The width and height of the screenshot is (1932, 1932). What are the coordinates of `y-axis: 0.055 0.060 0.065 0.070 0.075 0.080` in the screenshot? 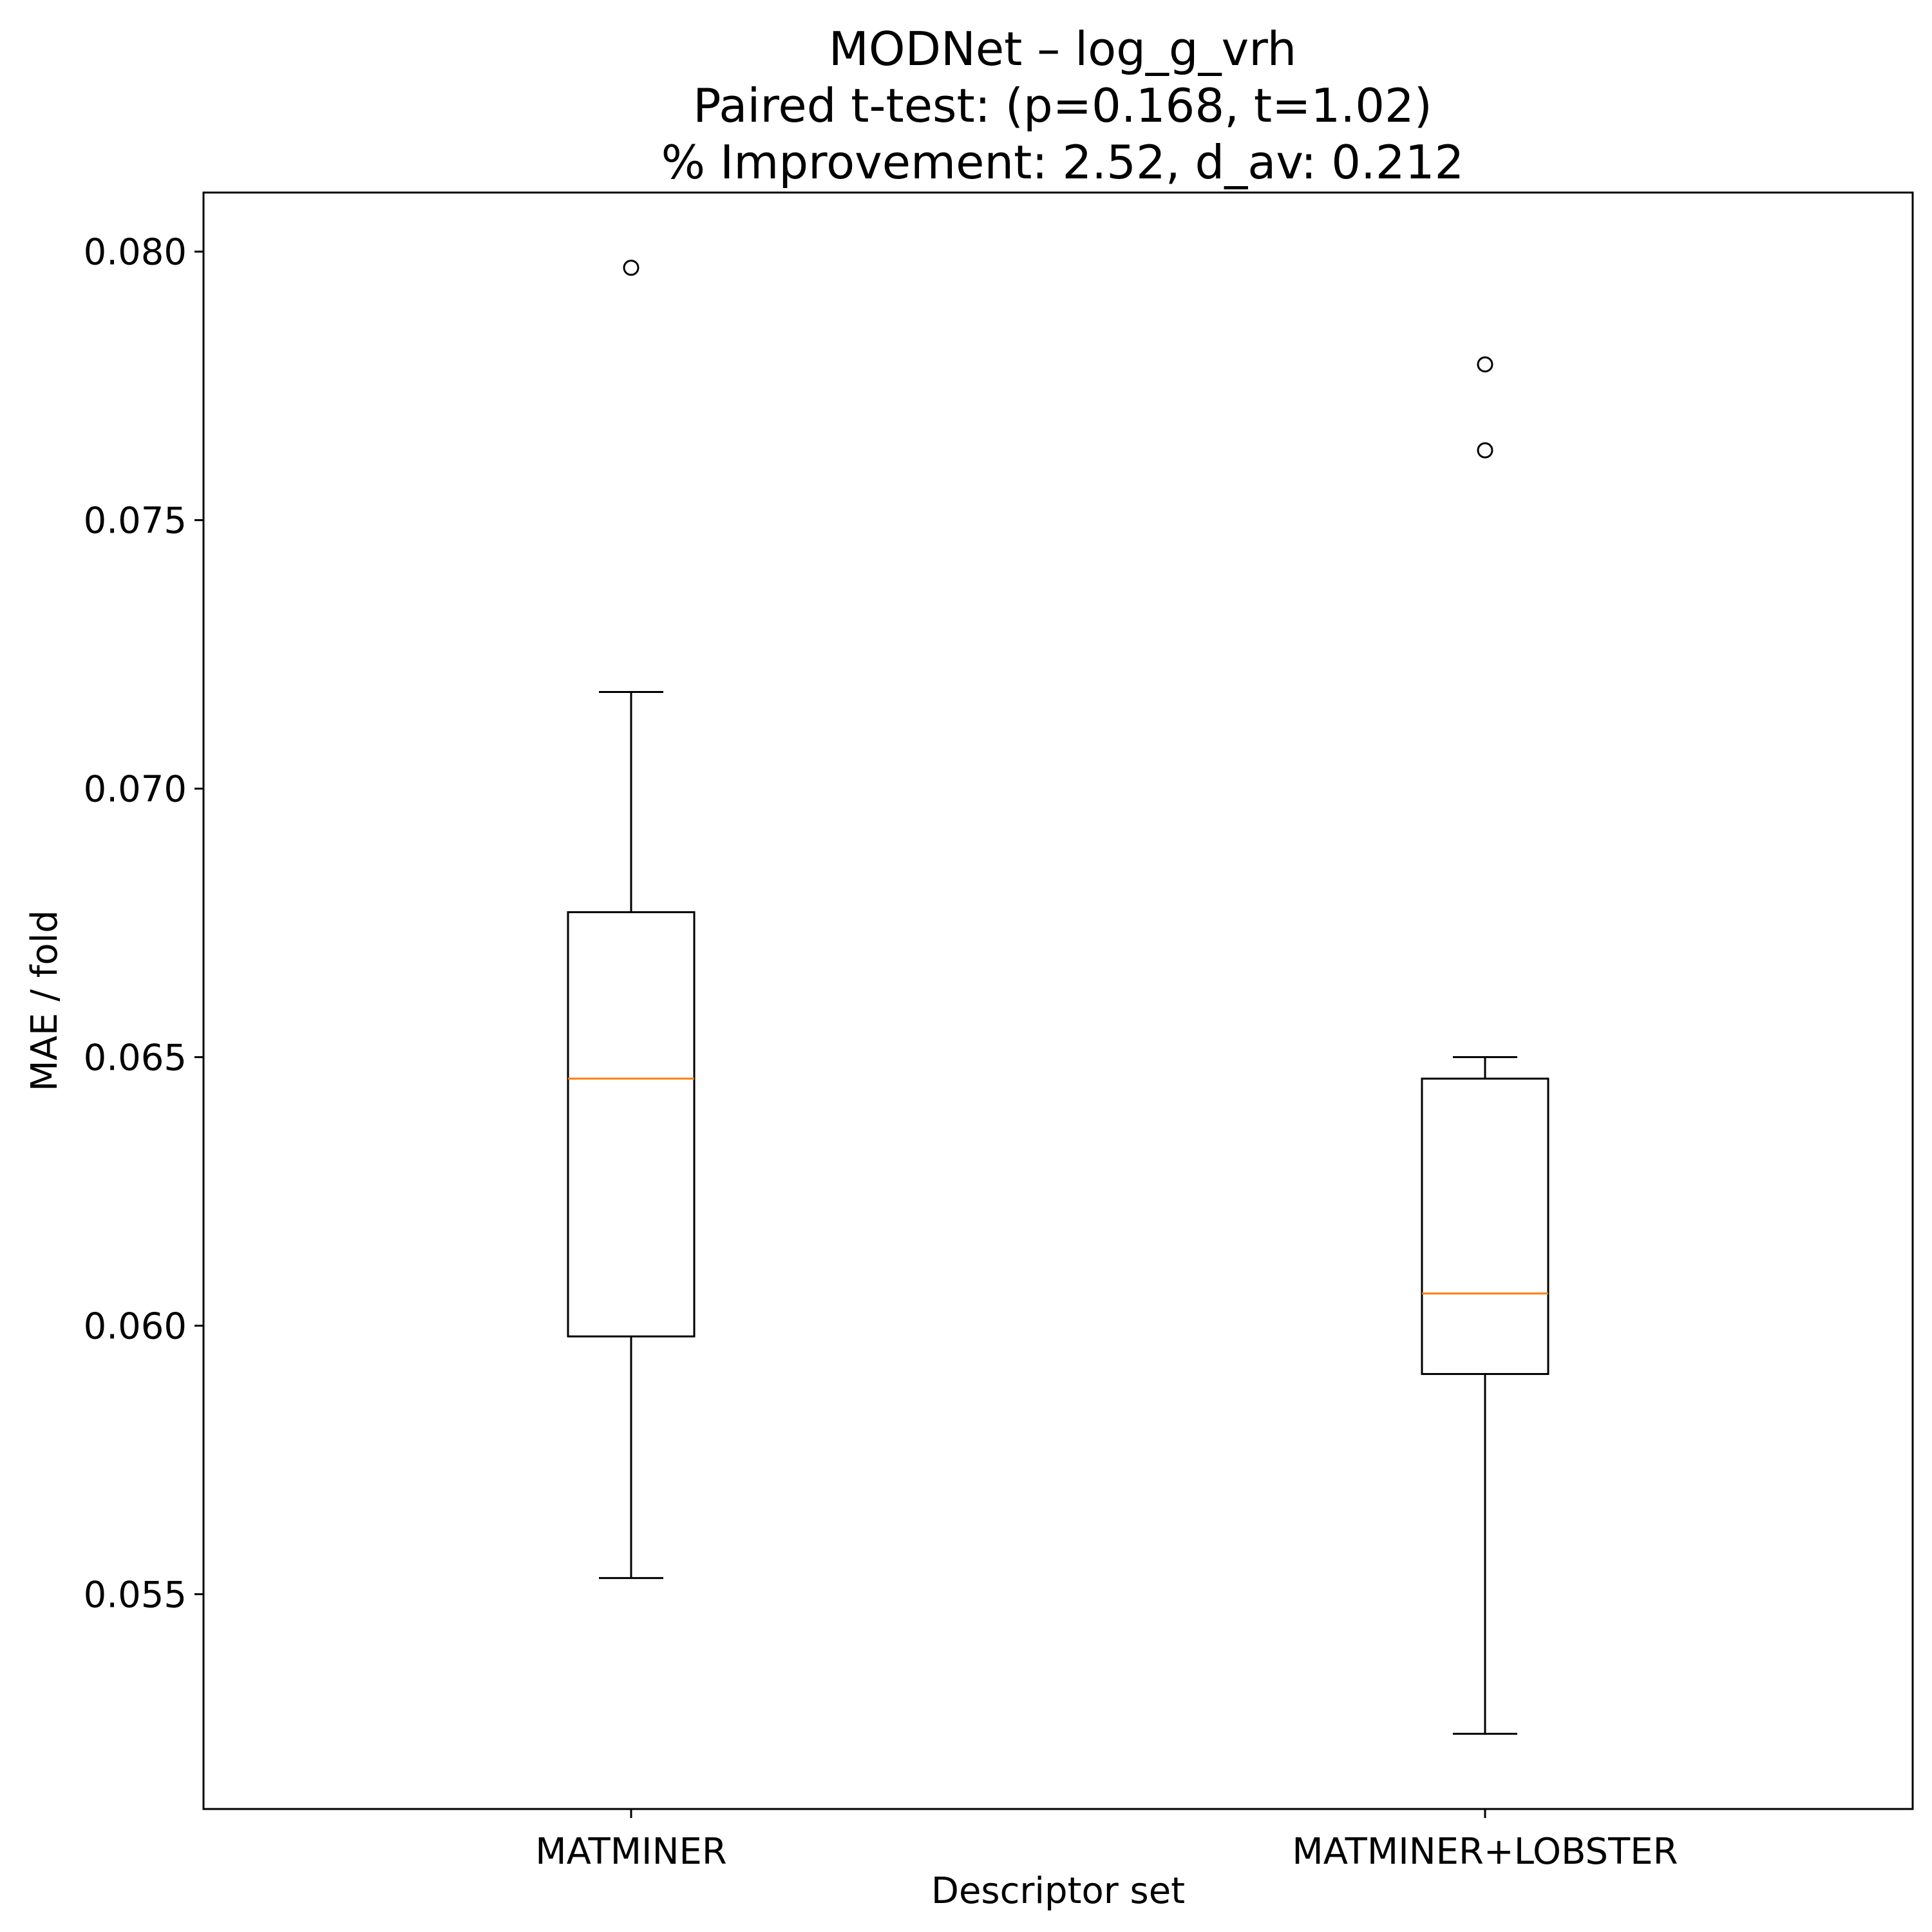 It's located at (144, 924).